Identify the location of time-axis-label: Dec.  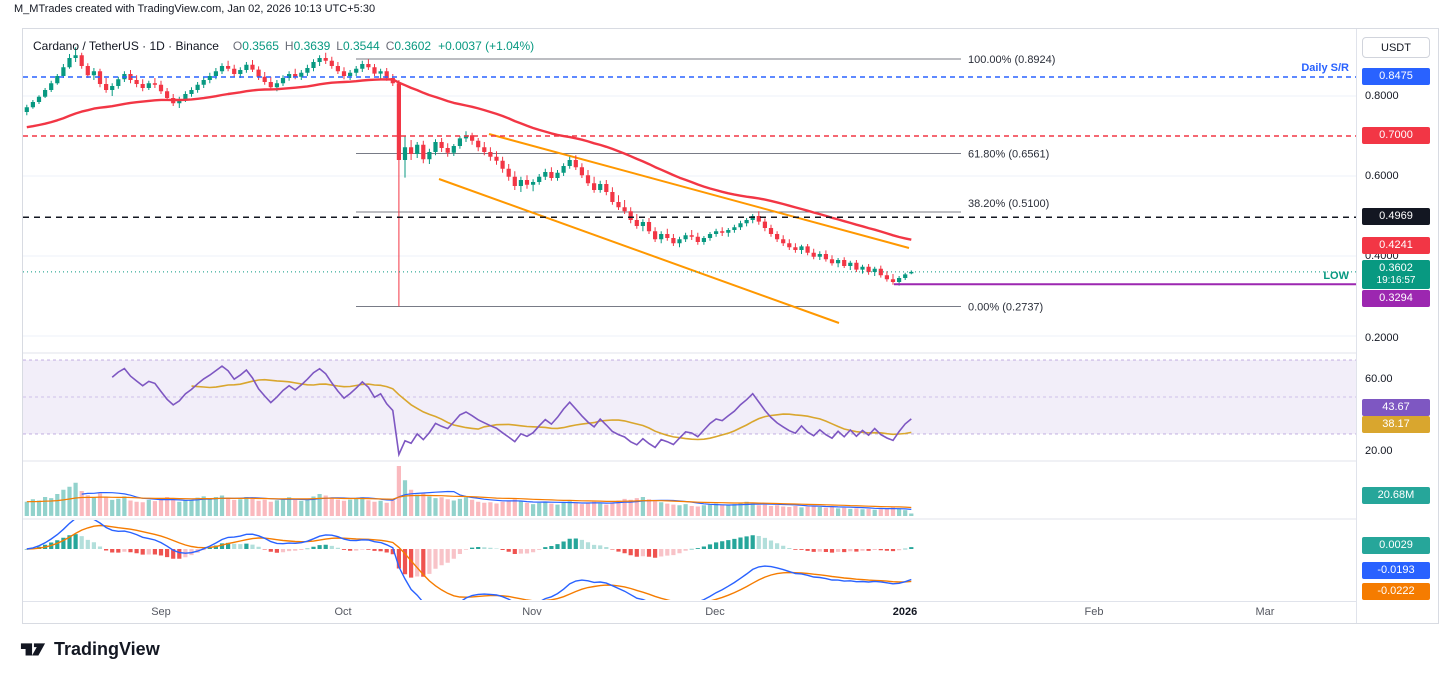
(715, 612).